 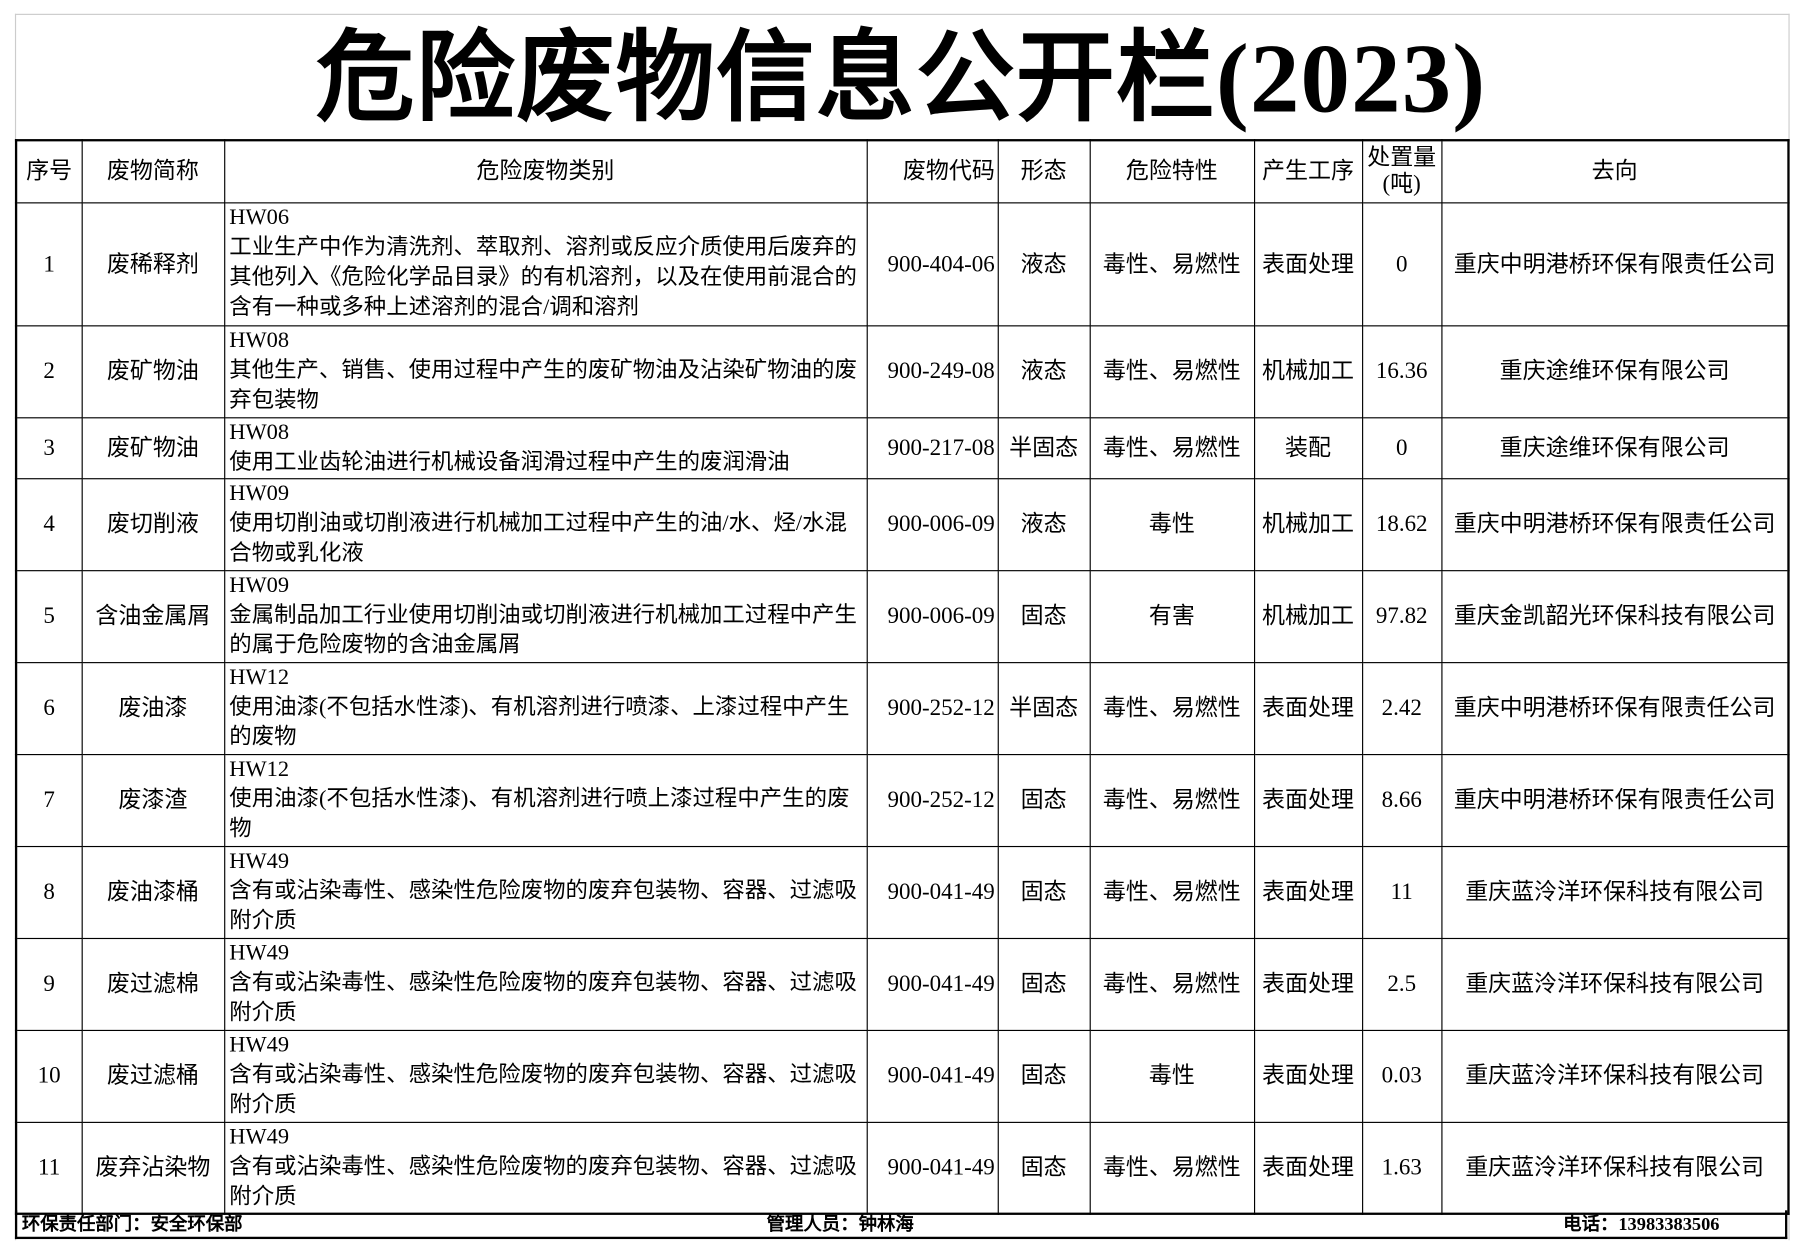 What do you see at coordinates (932, 171) in the screenshot?
I see `header-waste-code: 废物代码` at bounding box center [932, 171].